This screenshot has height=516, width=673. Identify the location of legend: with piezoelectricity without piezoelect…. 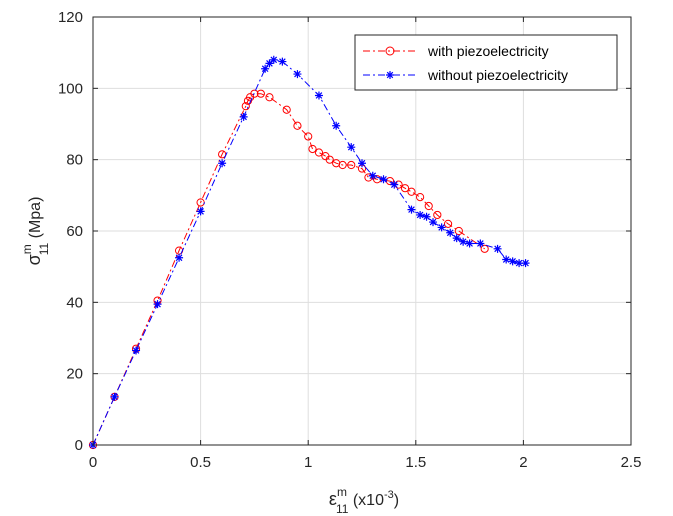
(486, 62).